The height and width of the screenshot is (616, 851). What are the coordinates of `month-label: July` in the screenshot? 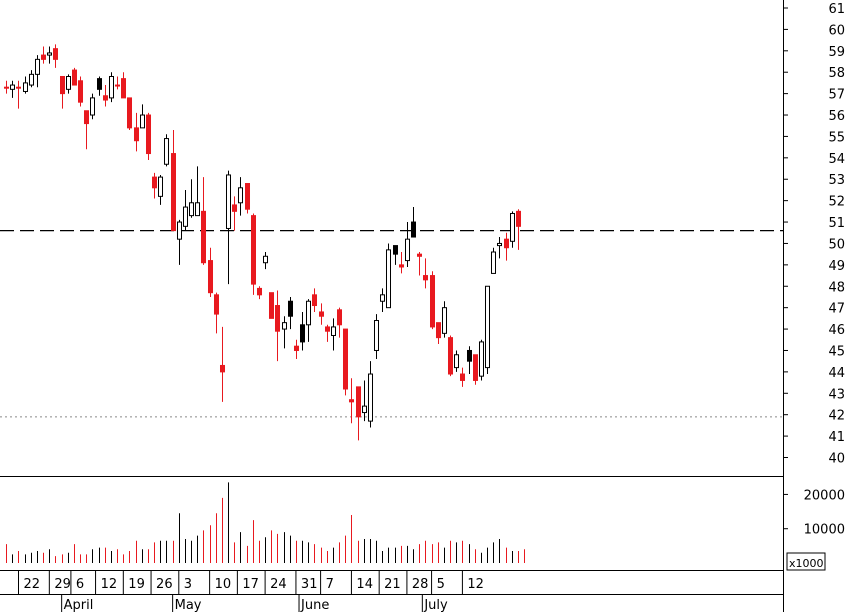 It's located at (435, 605).